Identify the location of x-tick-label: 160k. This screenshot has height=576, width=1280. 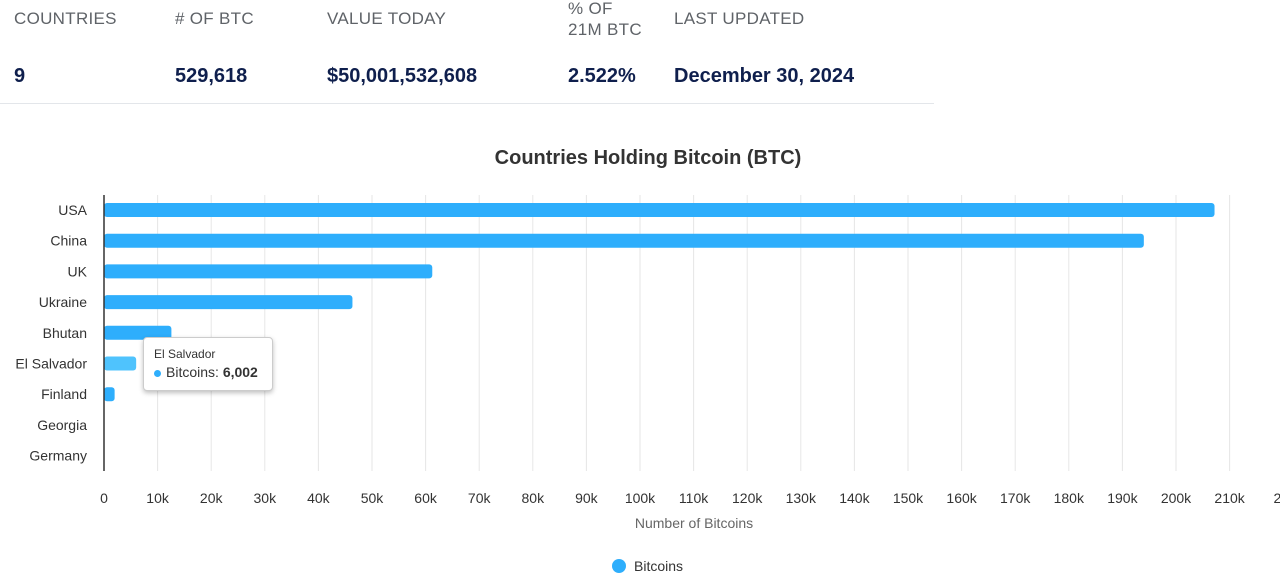
(961, 498).